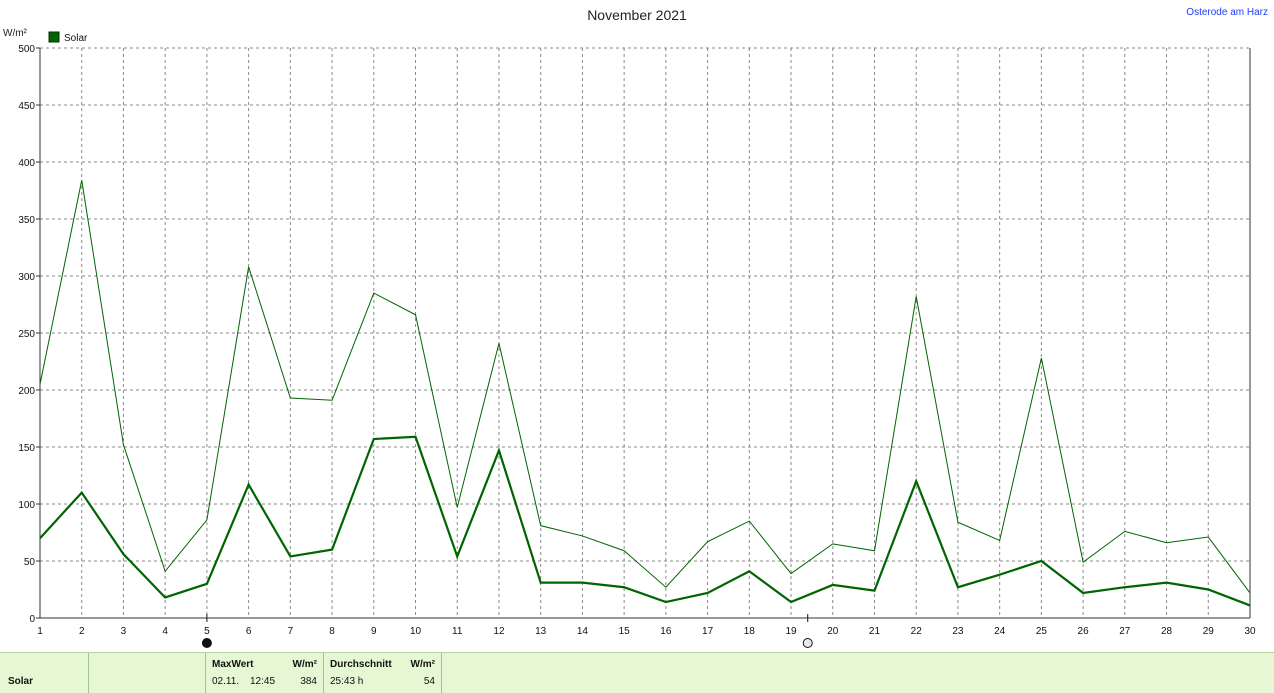 The height and width of the screenshot is (693, 1274). I want to click on max-time: 12:45, so click(263, 681).